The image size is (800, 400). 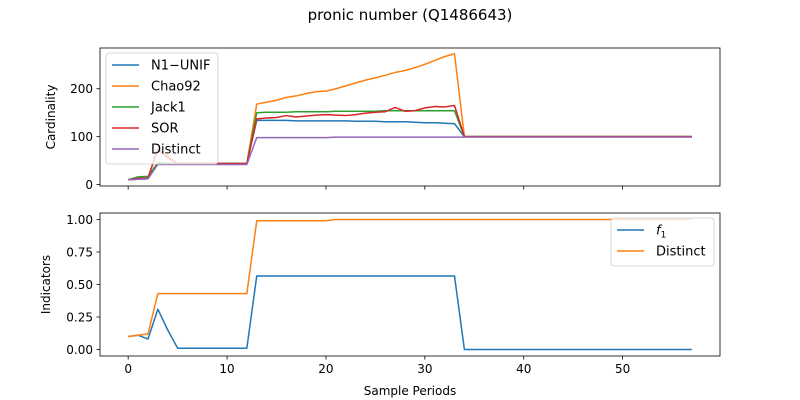 I want to click on y-tick-label: 0.50, so click(x=79, y=285).